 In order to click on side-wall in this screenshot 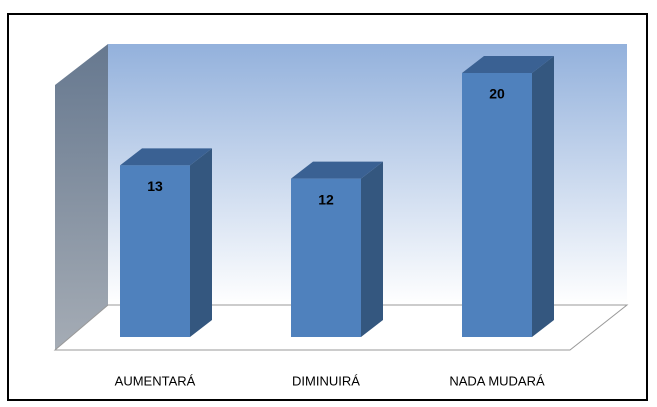, I will do `click(81, 197)`.